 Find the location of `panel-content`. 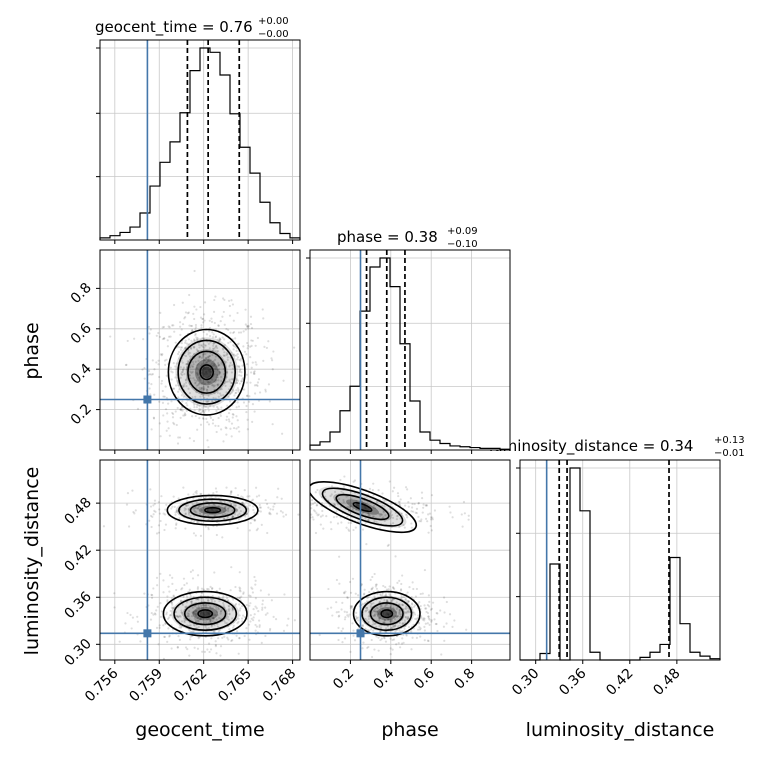

panel-content is located at coordinates (200, 350).